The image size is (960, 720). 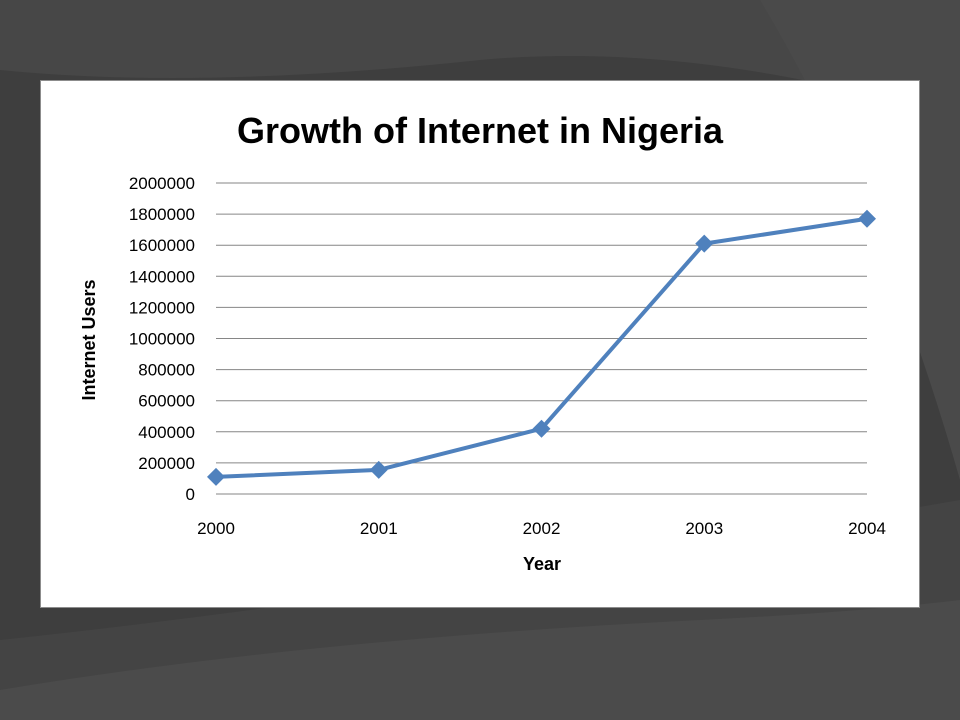 What do you see at coordinates (162, 214) in the screenshot?
I see `y-tick-label: 1800000` at bounding box center [162, 214].